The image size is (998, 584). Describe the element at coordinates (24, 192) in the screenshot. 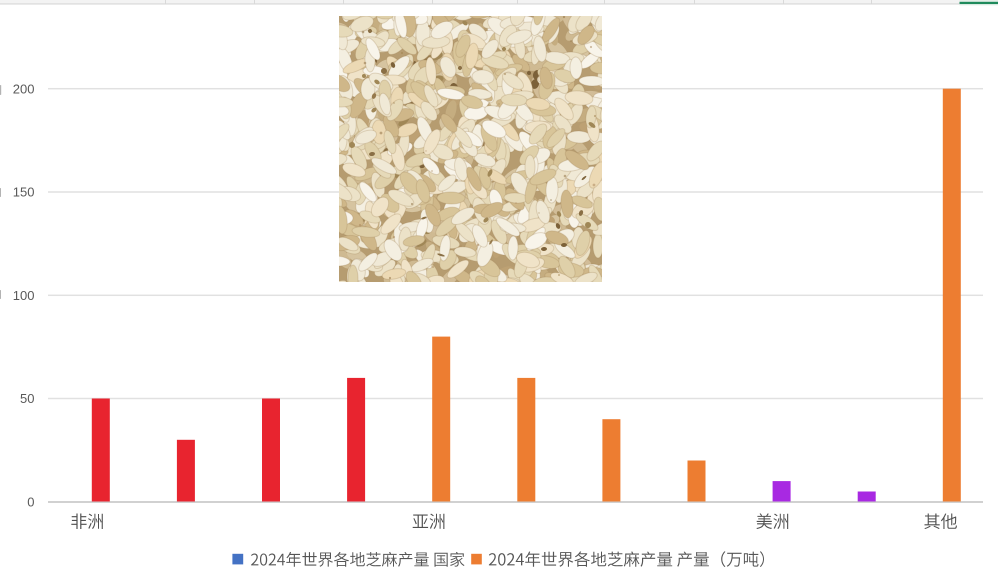

I see `svg-text: 150` at that location.